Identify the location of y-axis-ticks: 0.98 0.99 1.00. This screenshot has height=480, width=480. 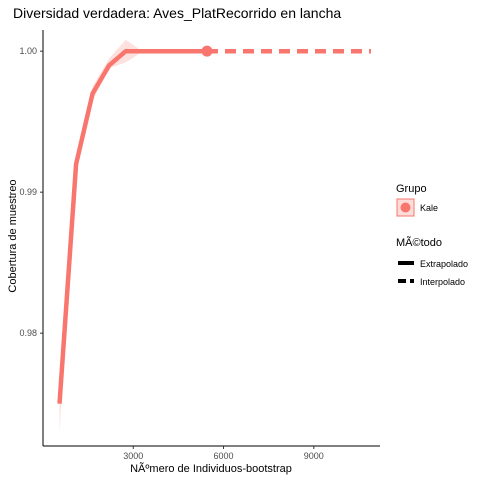
(31, 192).